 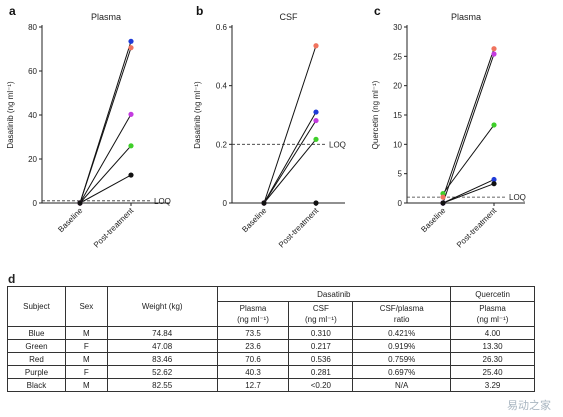 I want to click on cell-subject: Blue, so click(x=36, y=333).